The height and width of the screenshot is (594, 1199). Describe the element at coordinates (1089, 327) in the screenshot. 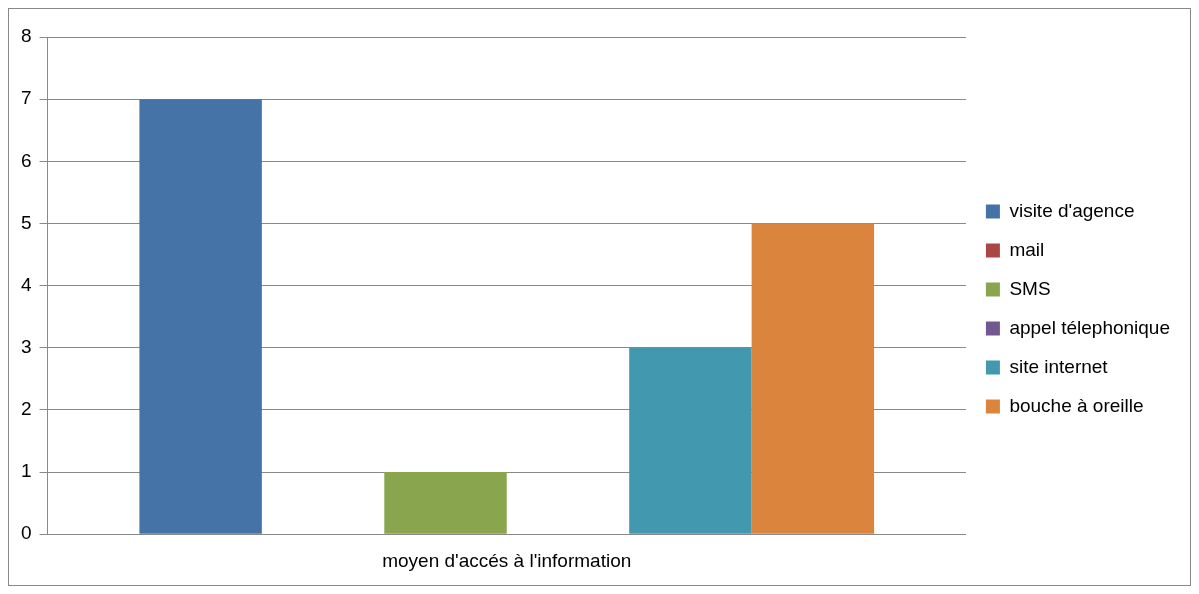

I see `legend-label: appel télephonique` at that location.